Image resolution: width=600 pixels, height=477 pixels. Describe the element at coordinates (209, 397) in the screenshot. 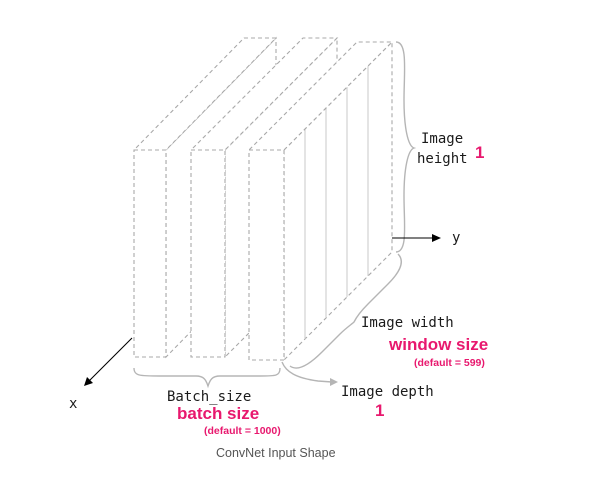

I see `batch-size-label: Batch_size` at that location.